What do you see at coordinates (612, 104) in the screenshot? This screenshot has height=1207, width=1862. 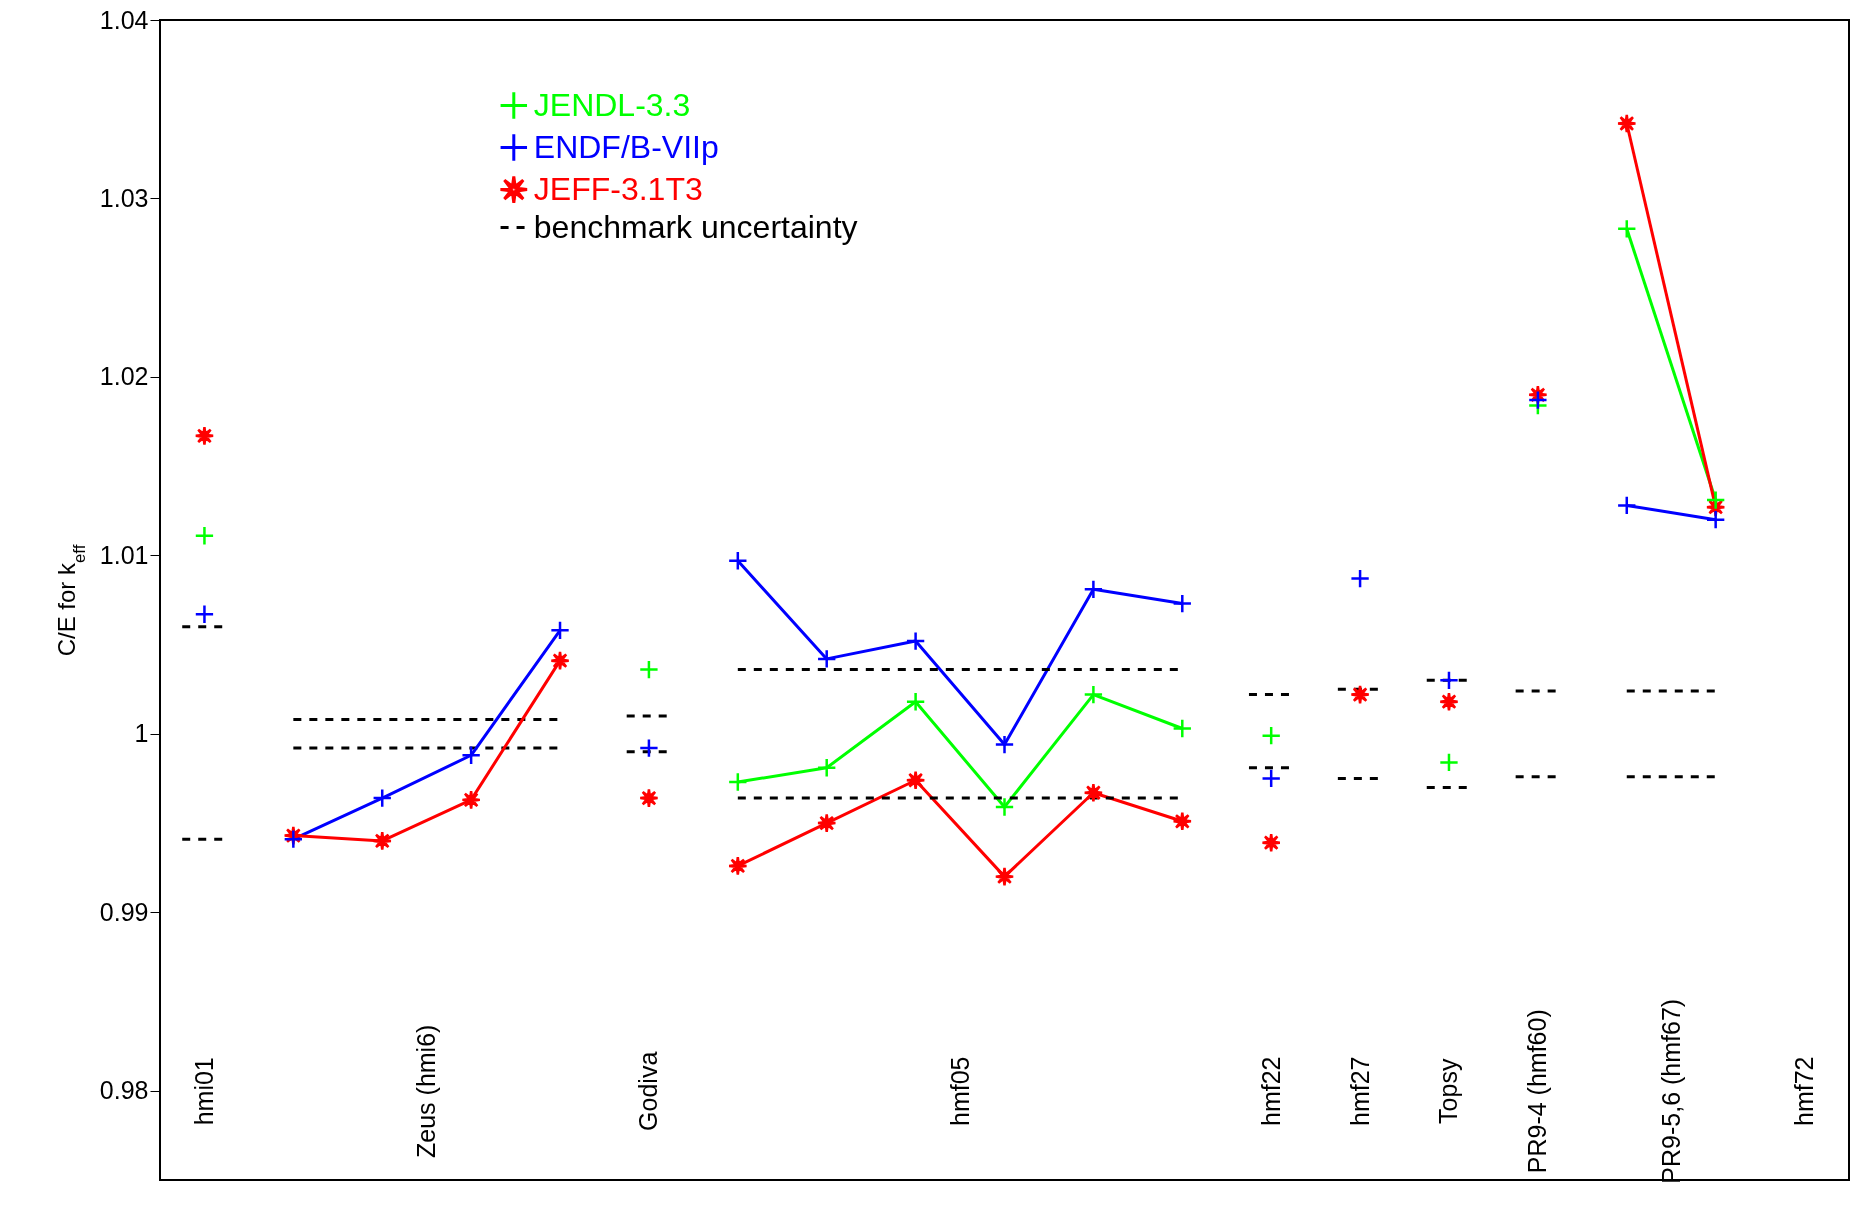 I see `legend-label: JENDL-3.3` at bounding box center [612, 104].